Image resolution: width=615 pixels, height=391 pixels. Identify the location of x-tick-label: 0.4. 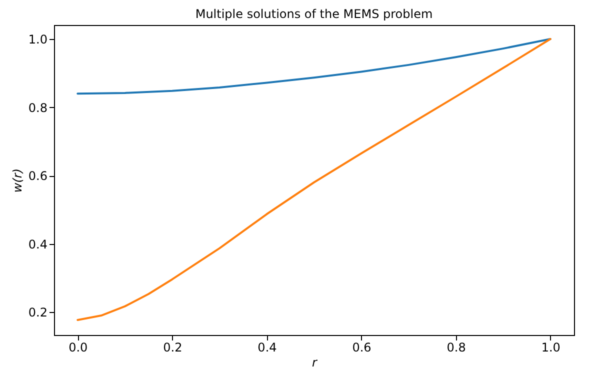
(267, 347).